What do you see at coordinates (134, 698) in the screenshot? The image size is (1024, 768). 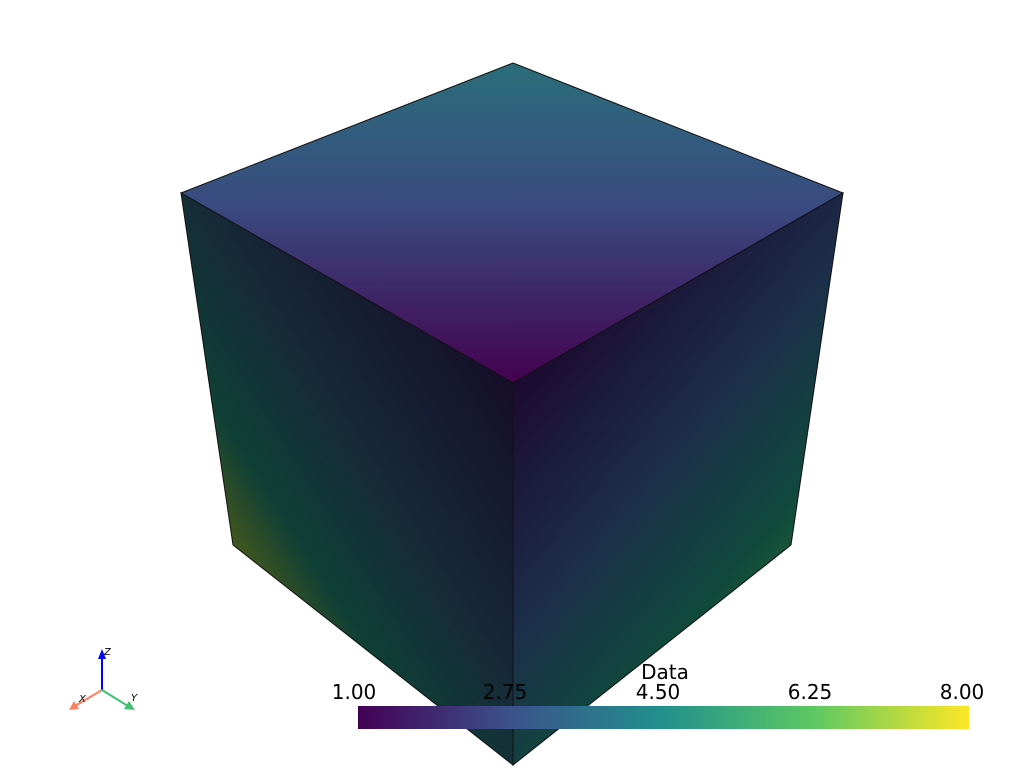 I see `y-axis-label: Y` at bounding box center [134, 698].